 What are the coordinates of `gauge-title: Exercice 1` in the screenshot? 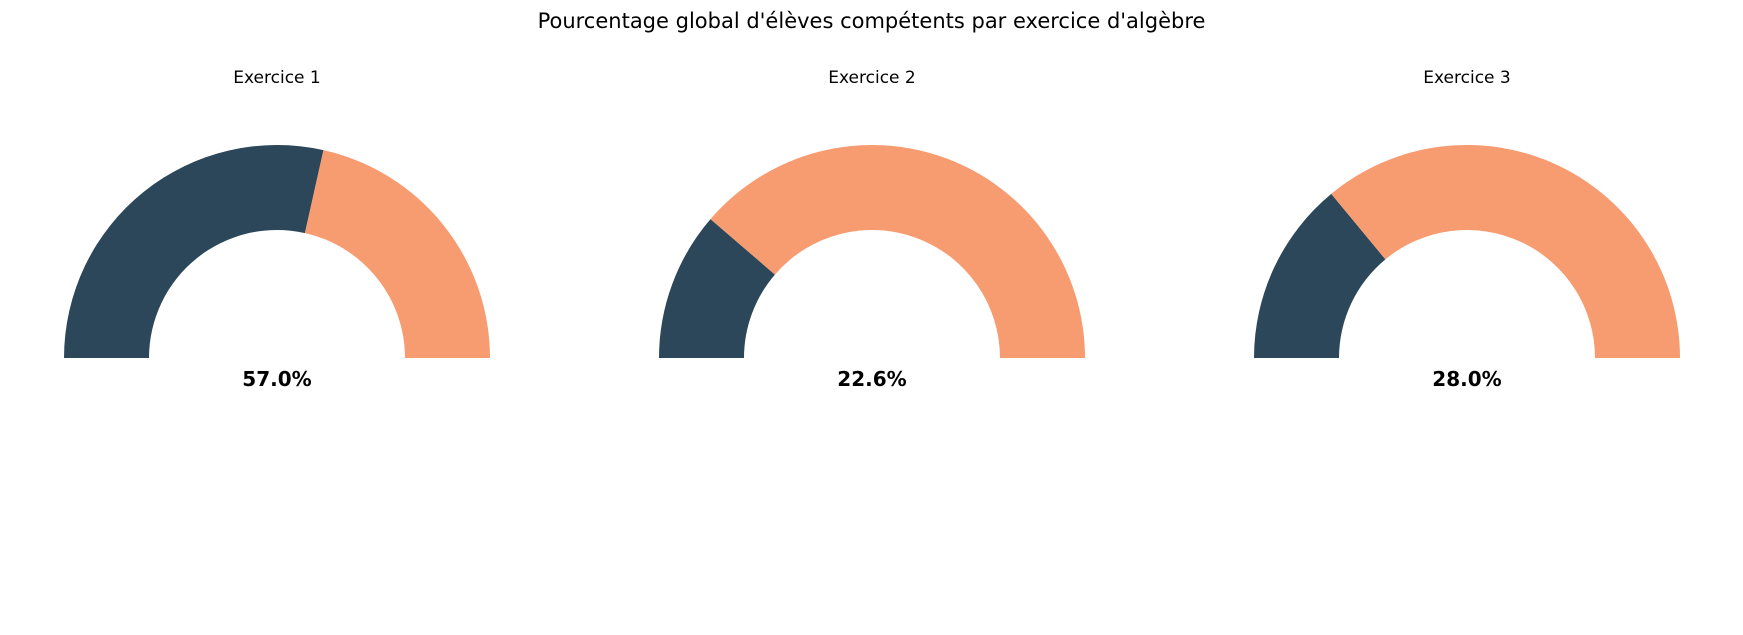 It's located at (276, 78).